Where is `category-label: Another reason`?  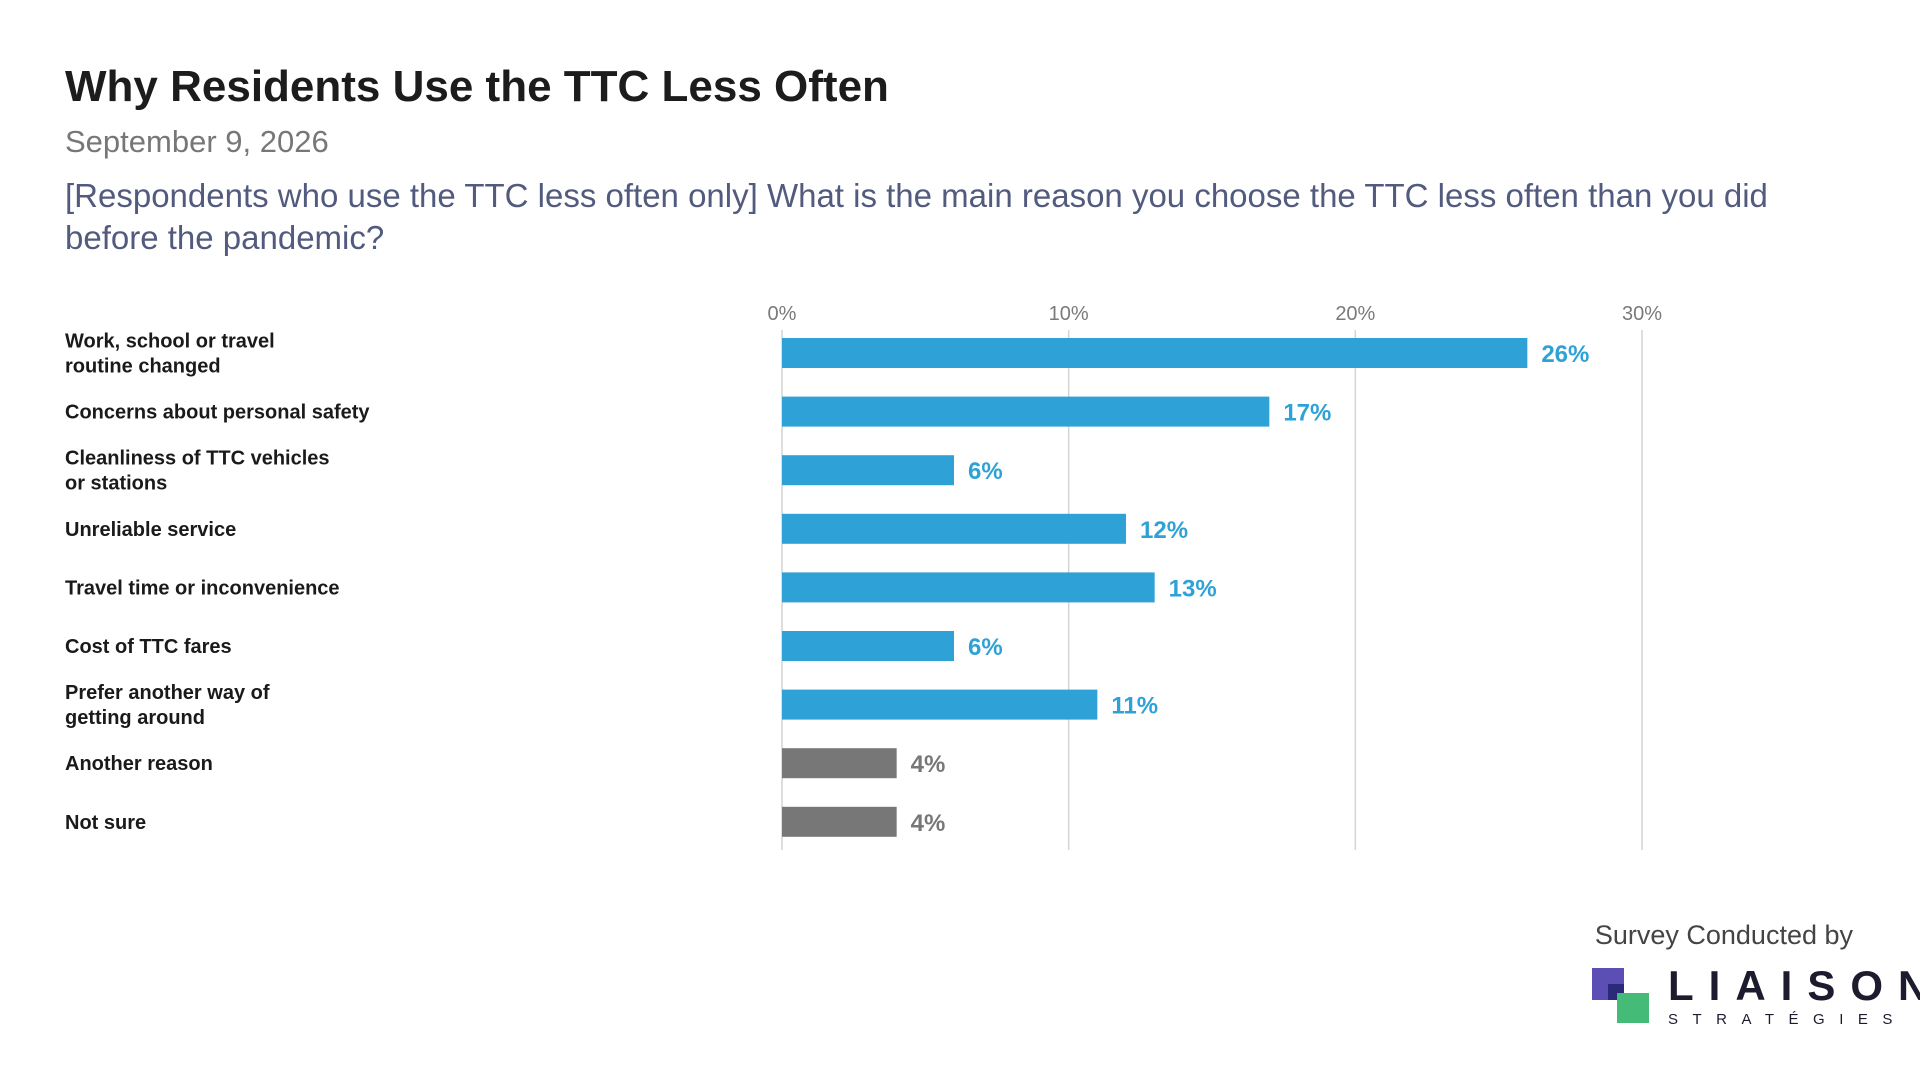
category-label: Another reason is located at coordinates (139, 764).